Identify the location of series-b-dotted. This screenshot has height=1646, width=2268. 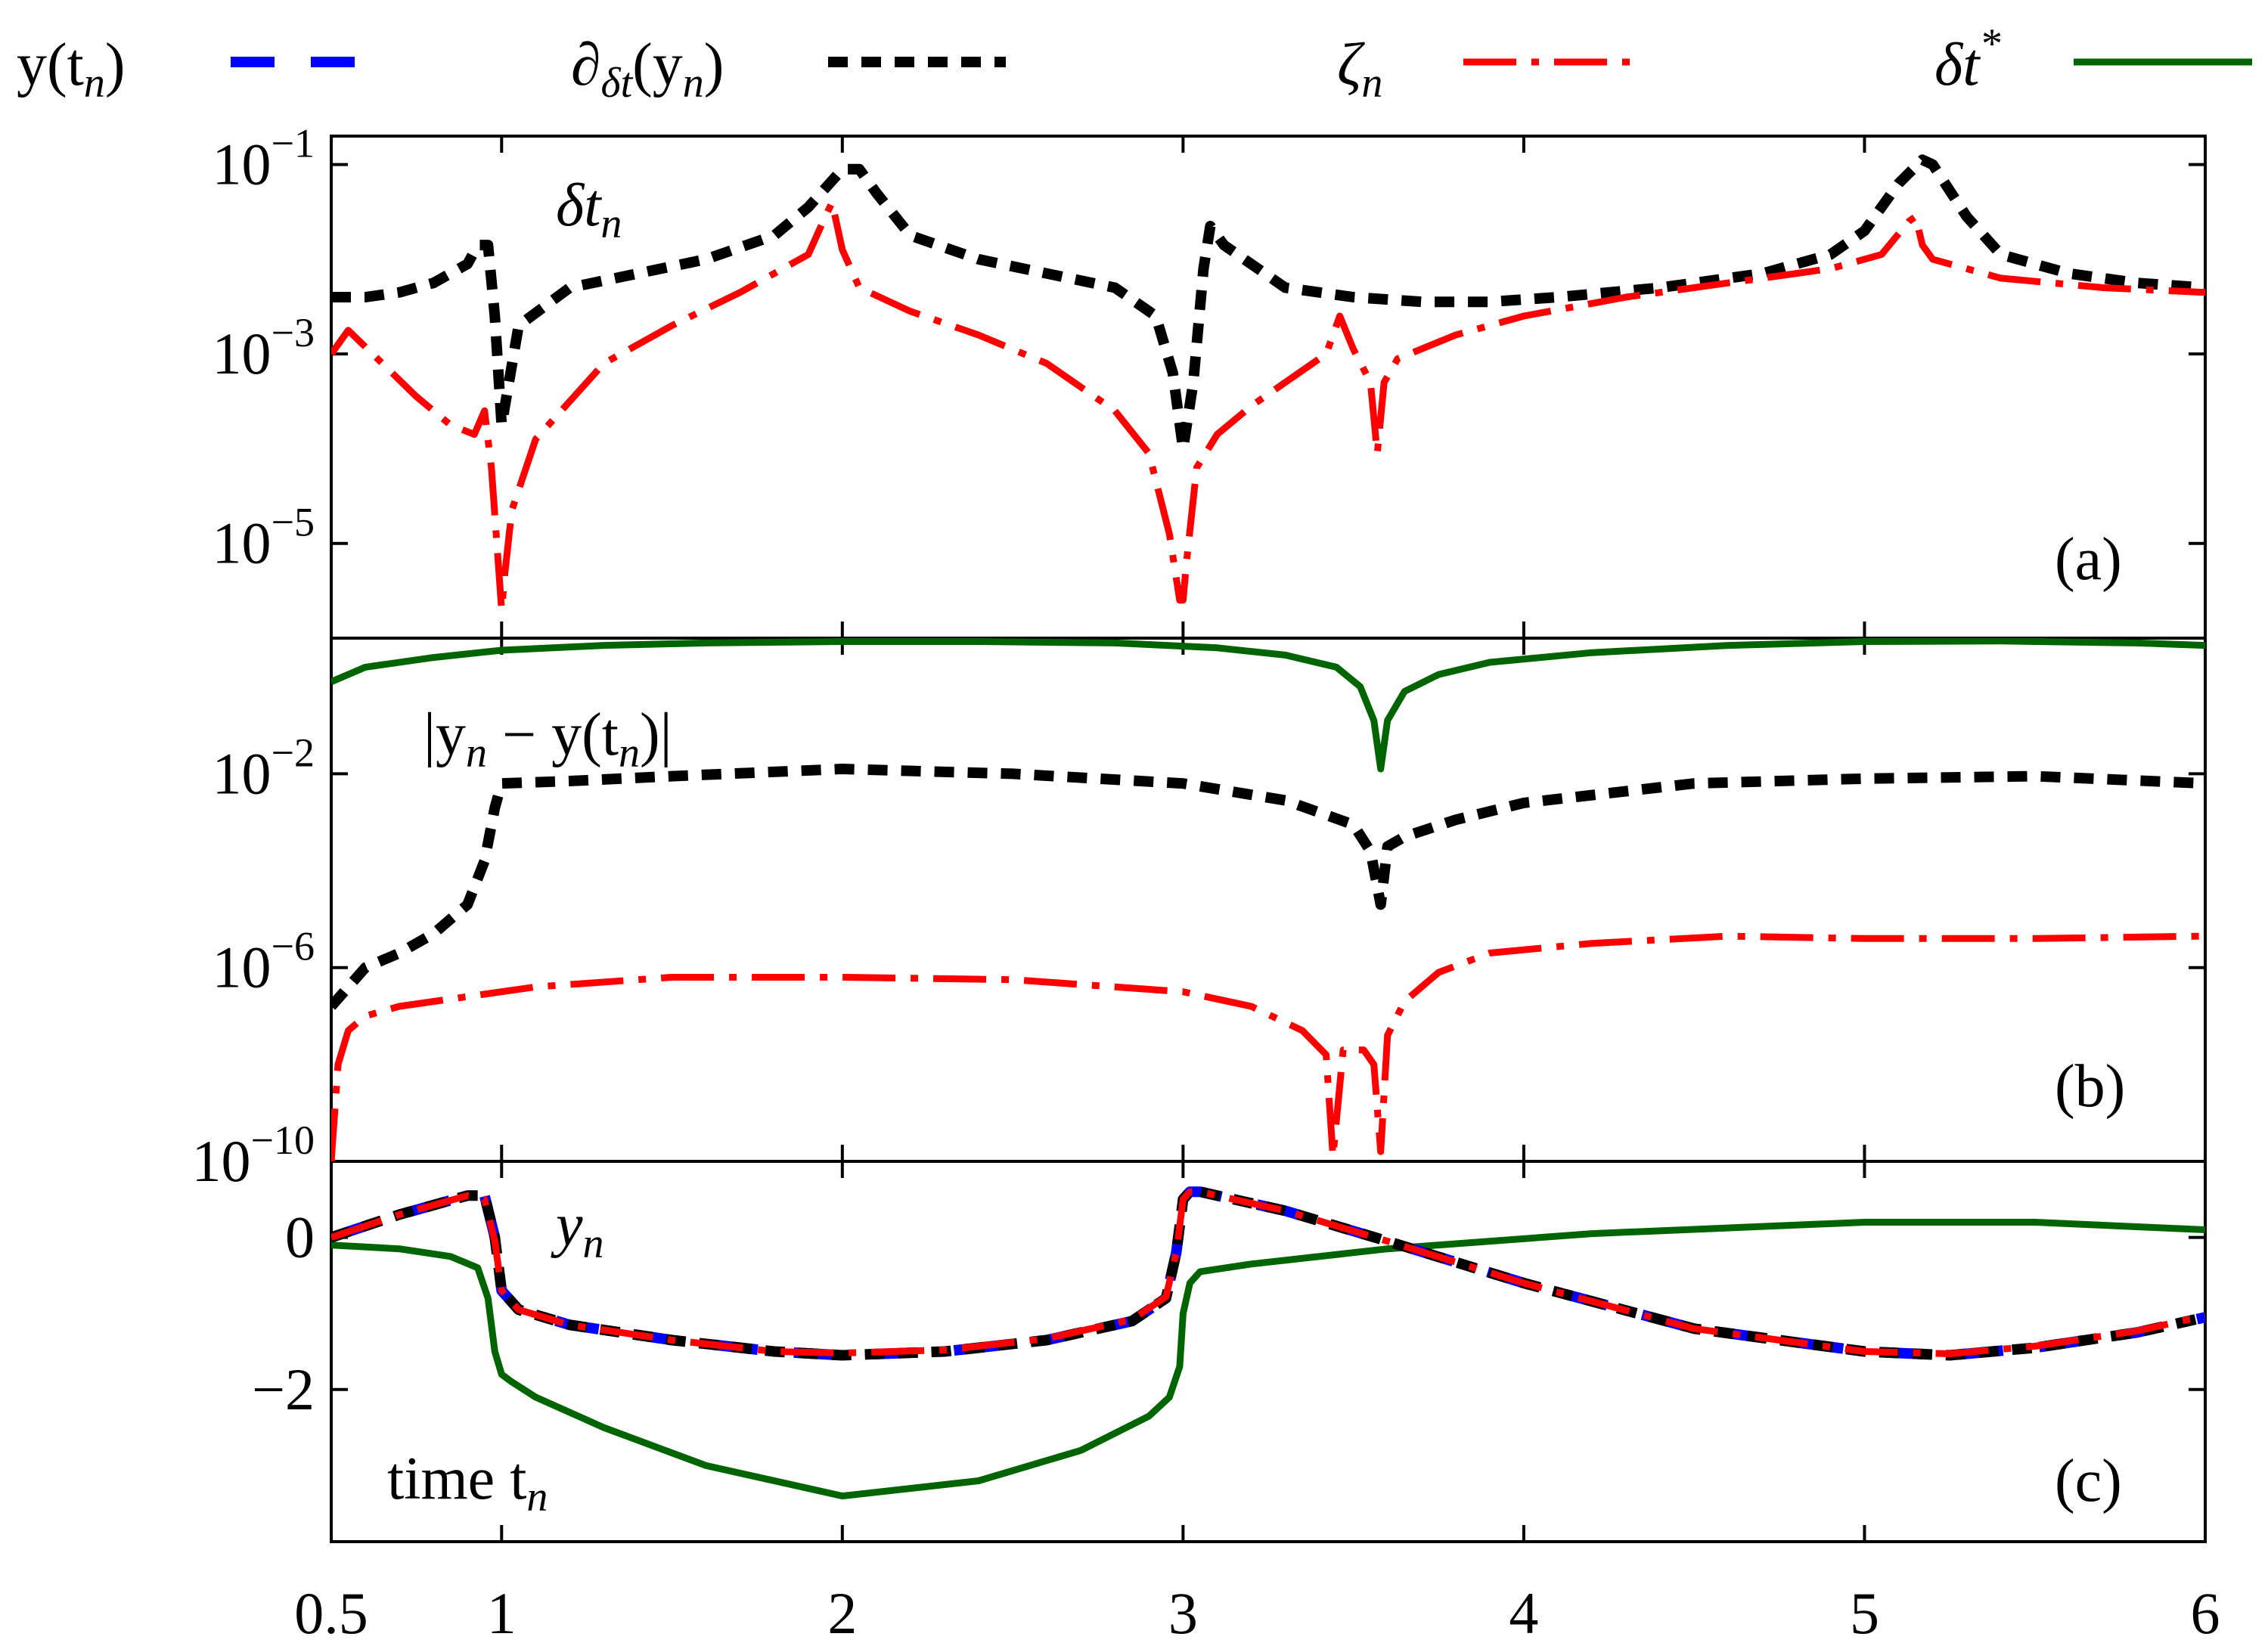
(1268, 887).